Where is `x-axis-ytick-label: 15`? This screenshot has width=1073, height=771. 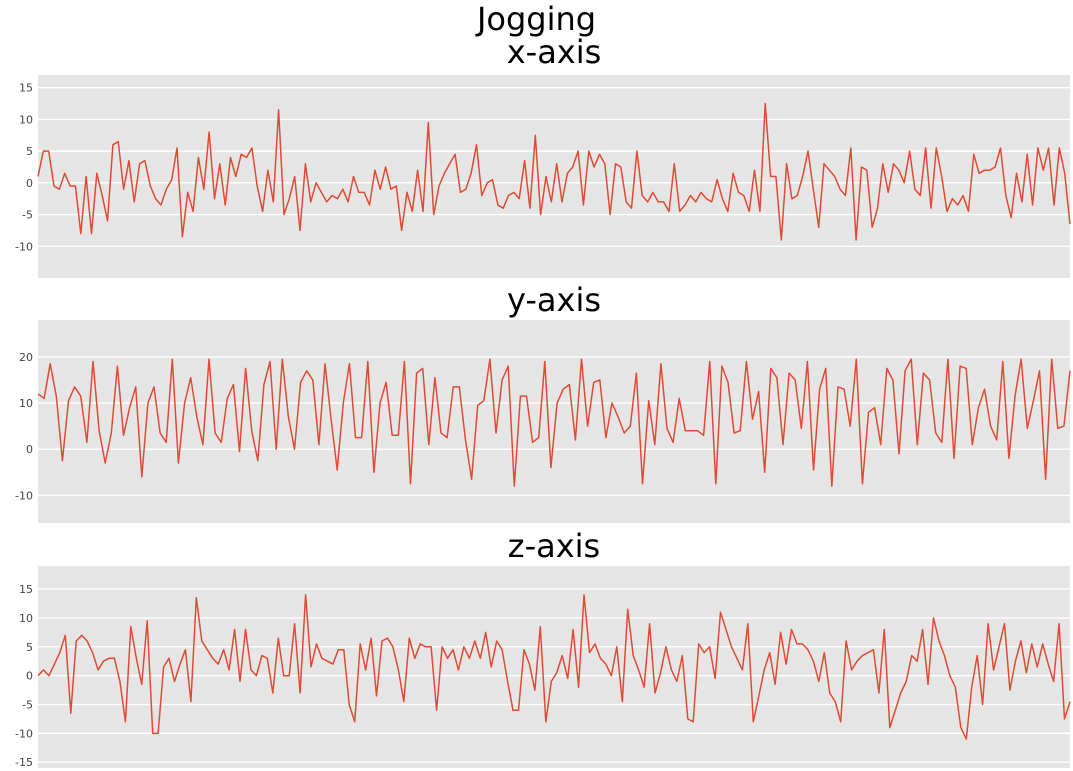
x-axis-ytick-label: 15 is located at coordinates (26, 88).